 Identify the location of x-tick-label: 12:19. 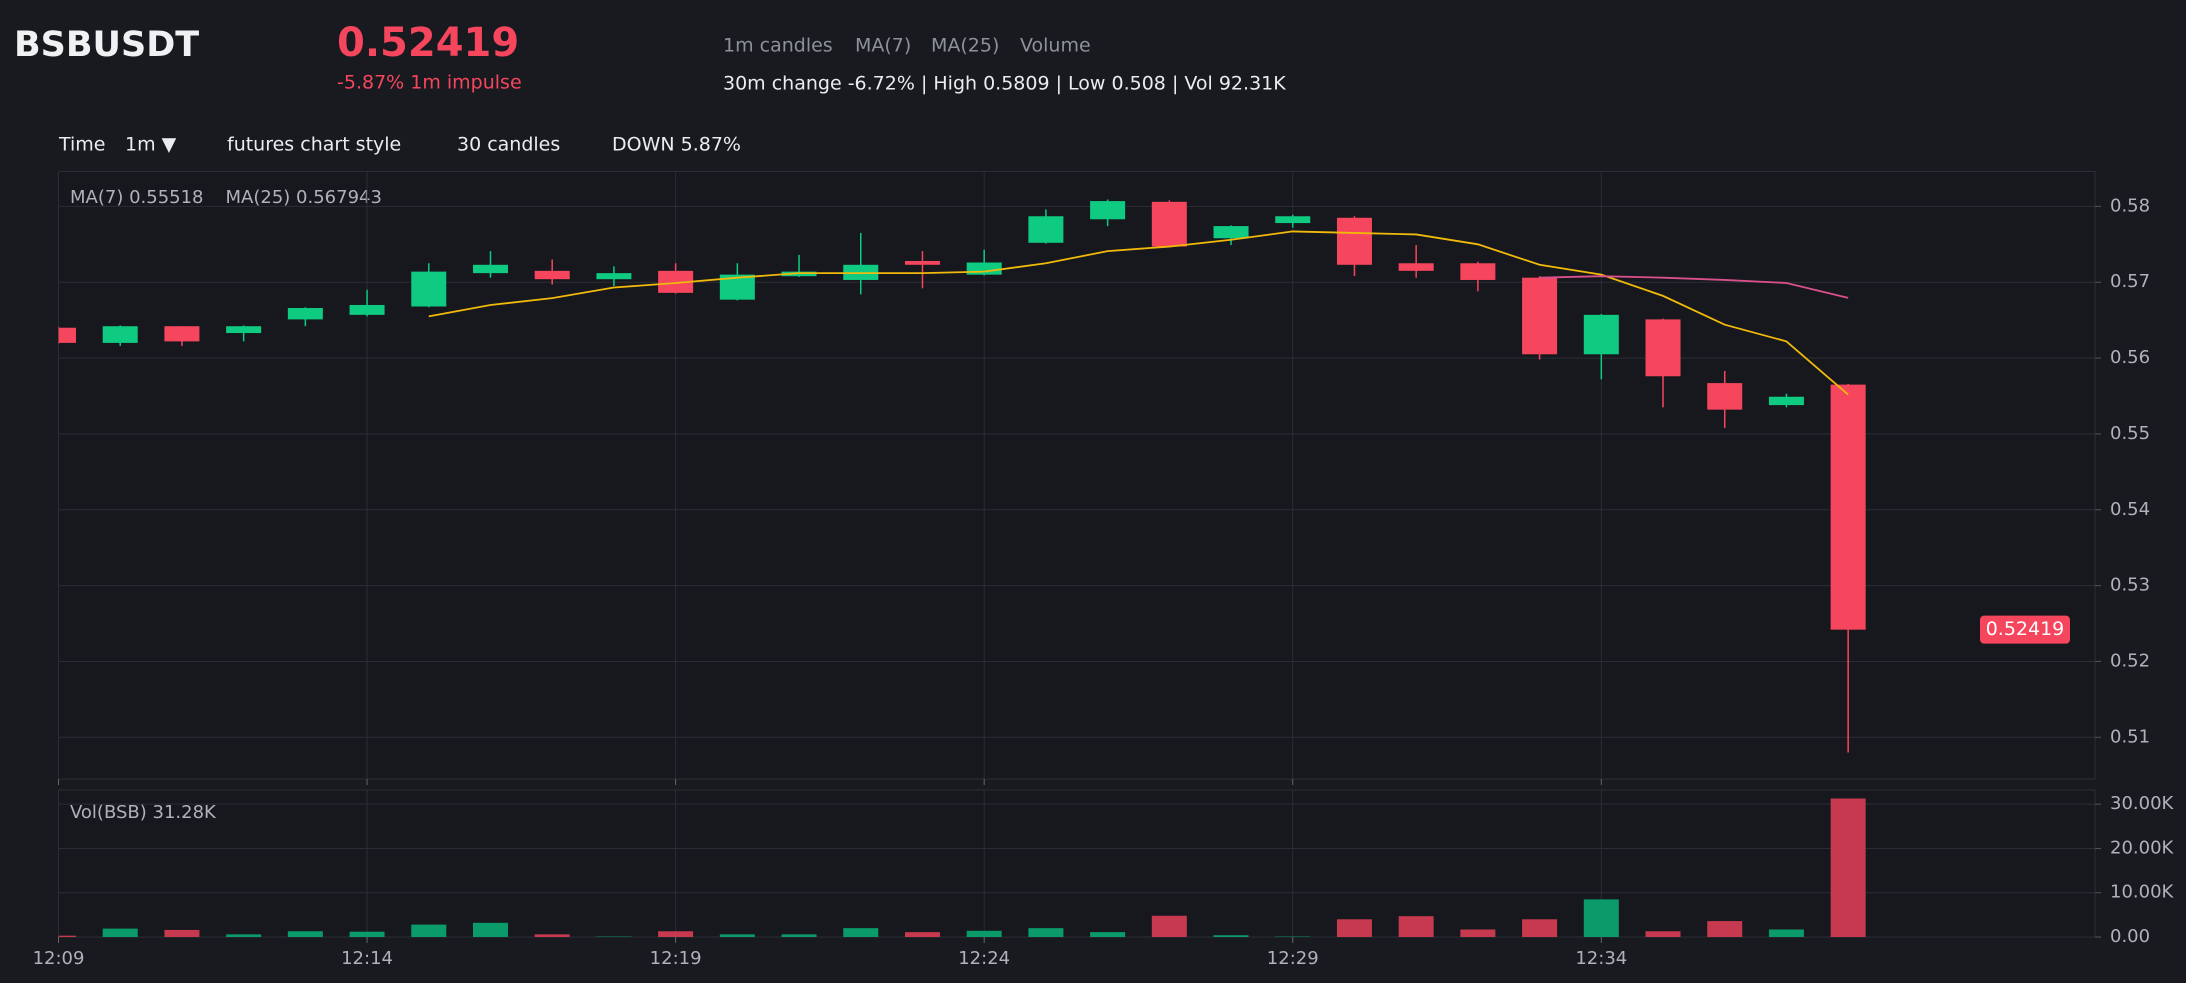
(676, 958).